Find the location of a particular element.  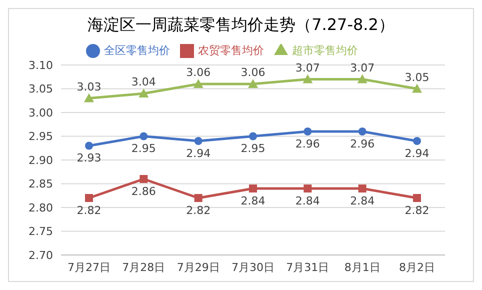

data-label: 3.05 is located at coordinates (417, 77).